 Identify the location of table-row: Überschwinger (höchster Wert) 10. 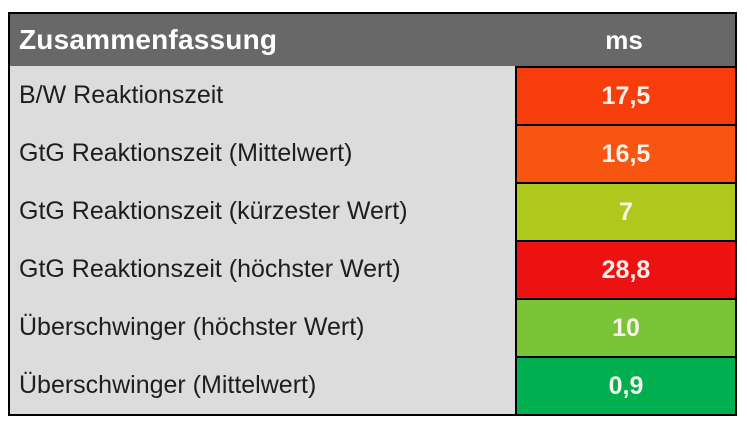
(372, 327).